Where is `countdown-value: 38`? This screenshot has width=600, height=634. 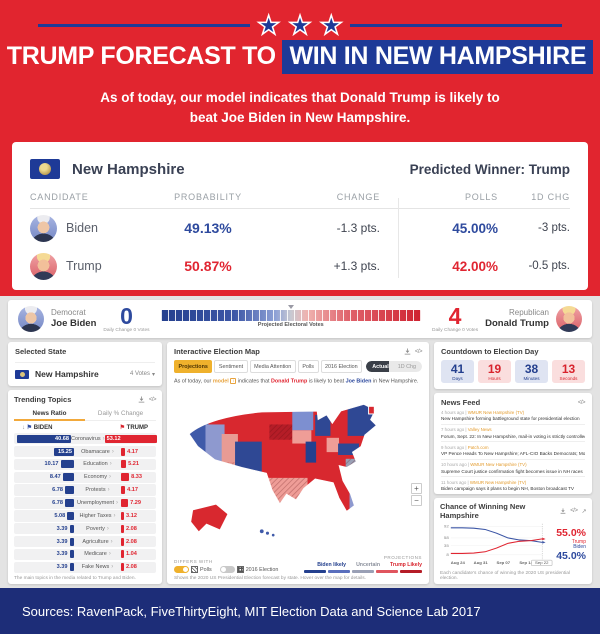 countdown-value: 38 is located at coordinates (531, 369).